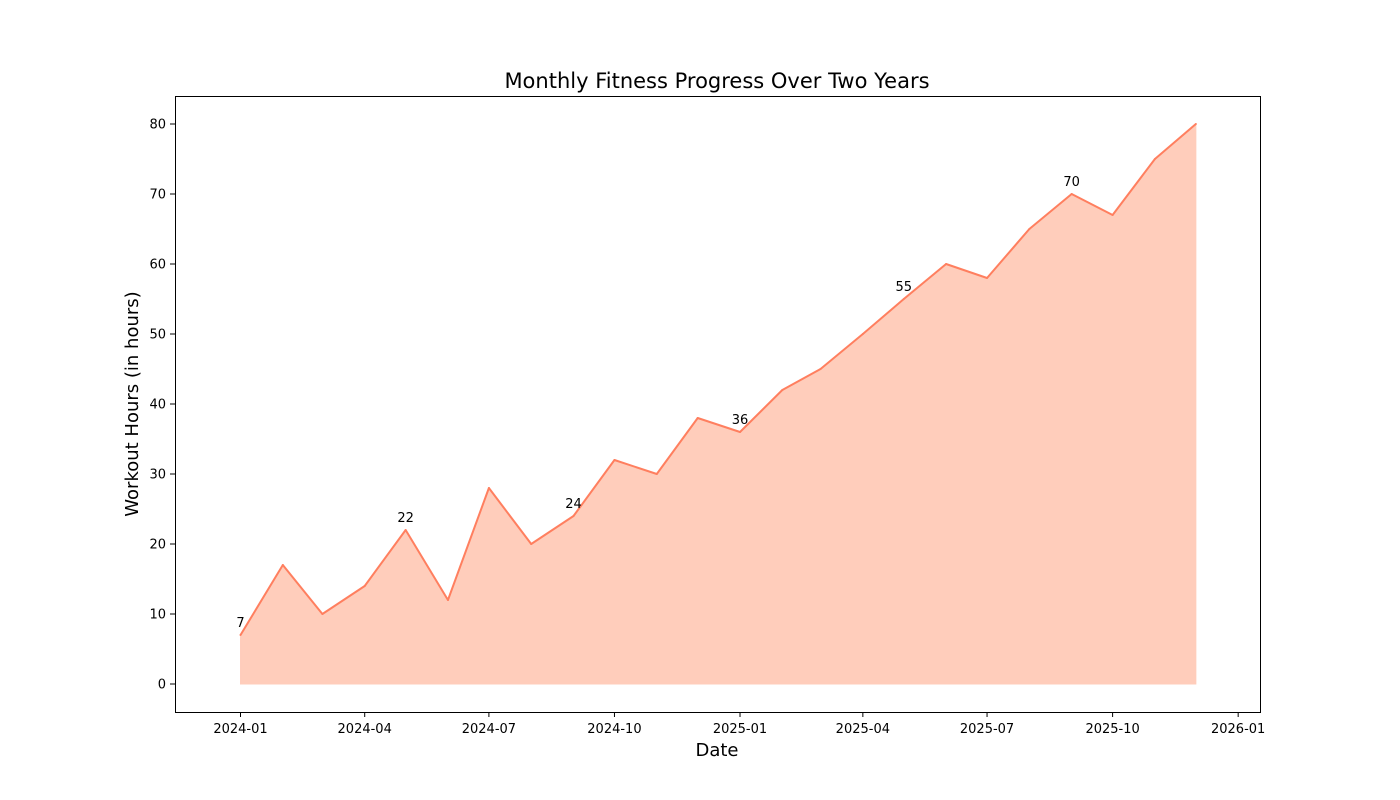 This screenshot has height=800, width=1400. Describe the element at coordinates (489, 729) in the screenshot. I see `x-tick-label: 2024-07` at that location.